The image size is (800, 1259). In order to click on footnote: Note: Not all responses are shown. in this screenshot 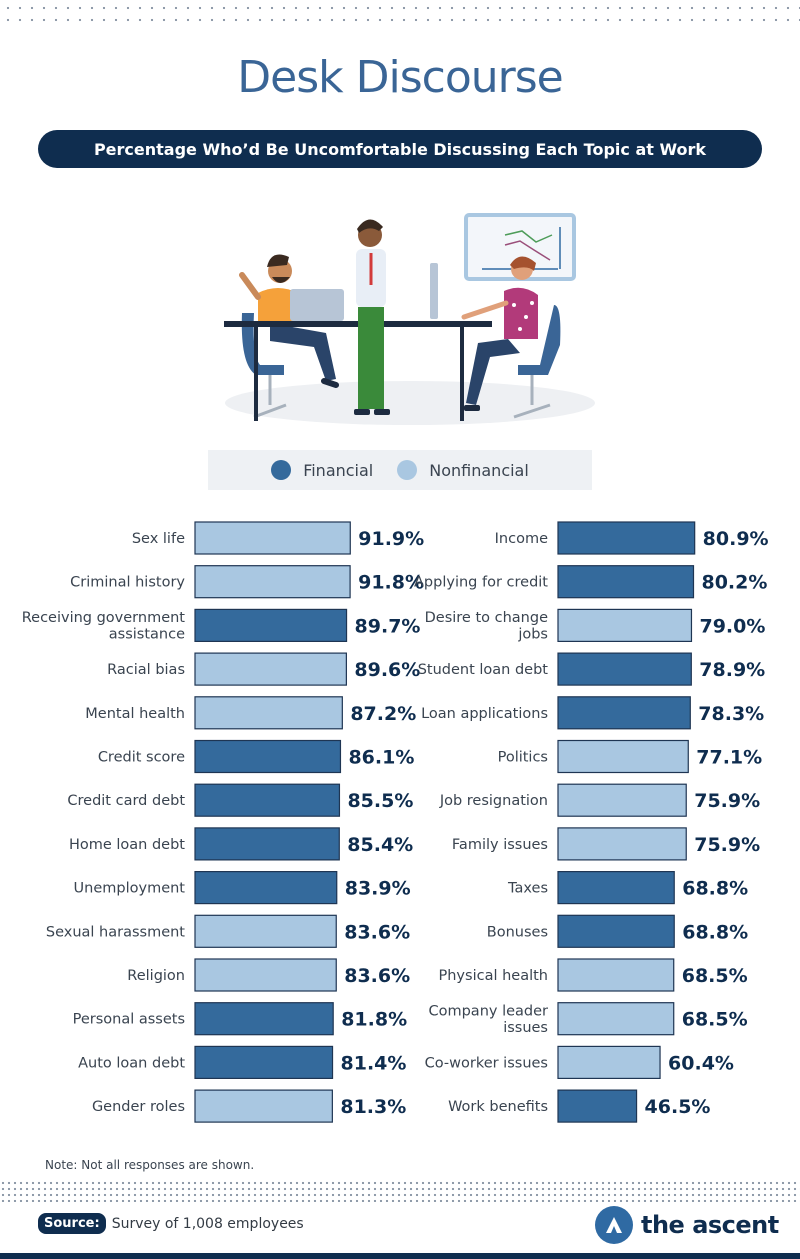, I will do `click(150, 1165)`.